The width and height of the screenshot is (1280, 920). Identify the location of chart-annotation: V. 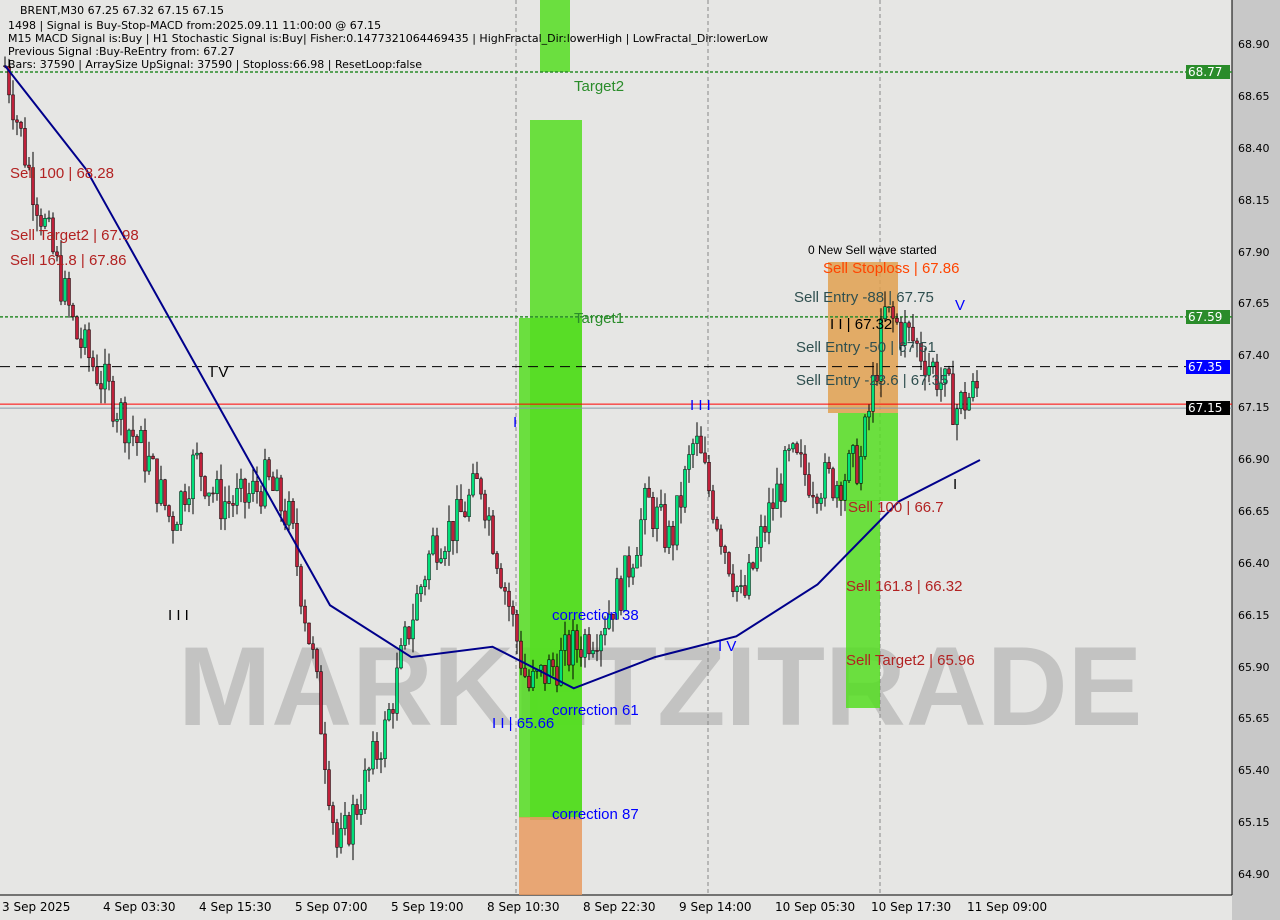
(960, 306).